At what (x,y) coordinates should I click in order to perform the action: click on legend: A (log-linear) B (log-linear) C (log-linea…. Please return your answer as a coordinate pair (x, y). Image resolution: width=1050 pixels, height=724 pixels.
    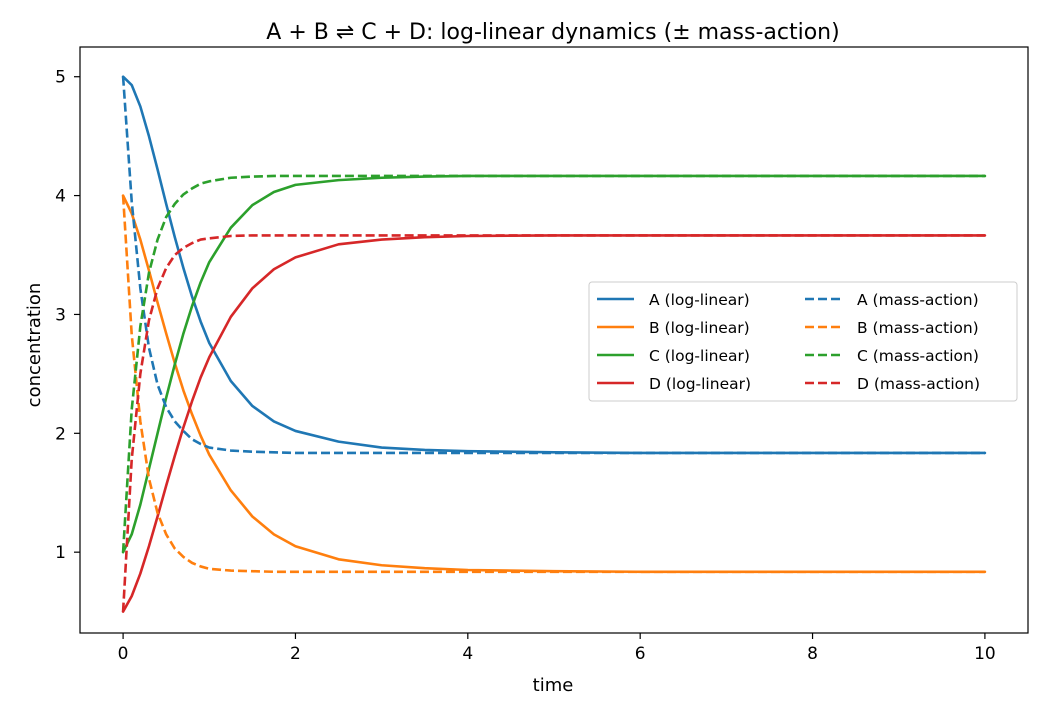
    Looking at the image, I should click on (803, 341).